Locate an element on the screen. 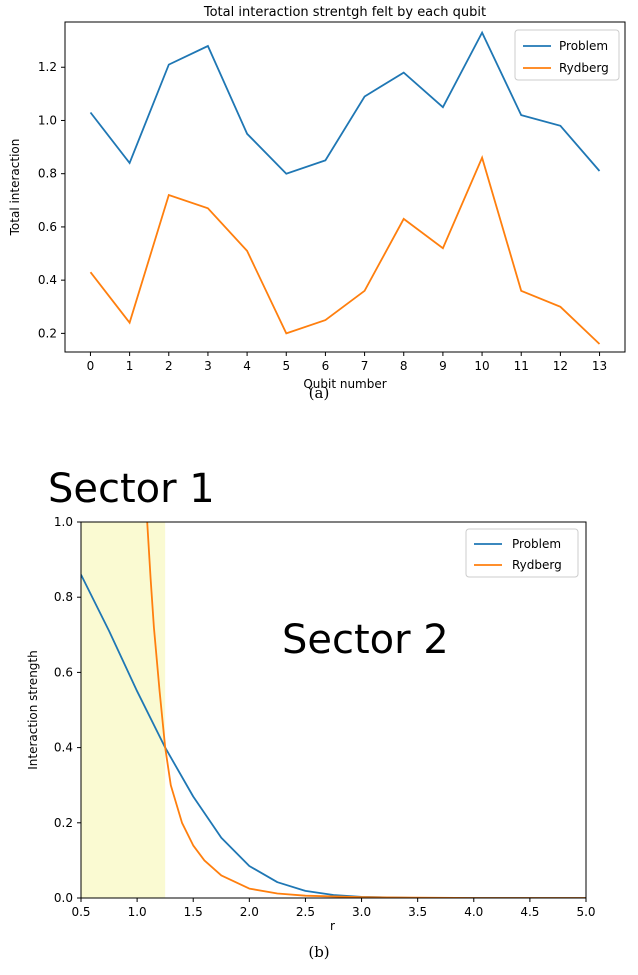 The width and height of the screenshot is (638, 975). x-tick-label: 9 is located at coordinates (443, 366).